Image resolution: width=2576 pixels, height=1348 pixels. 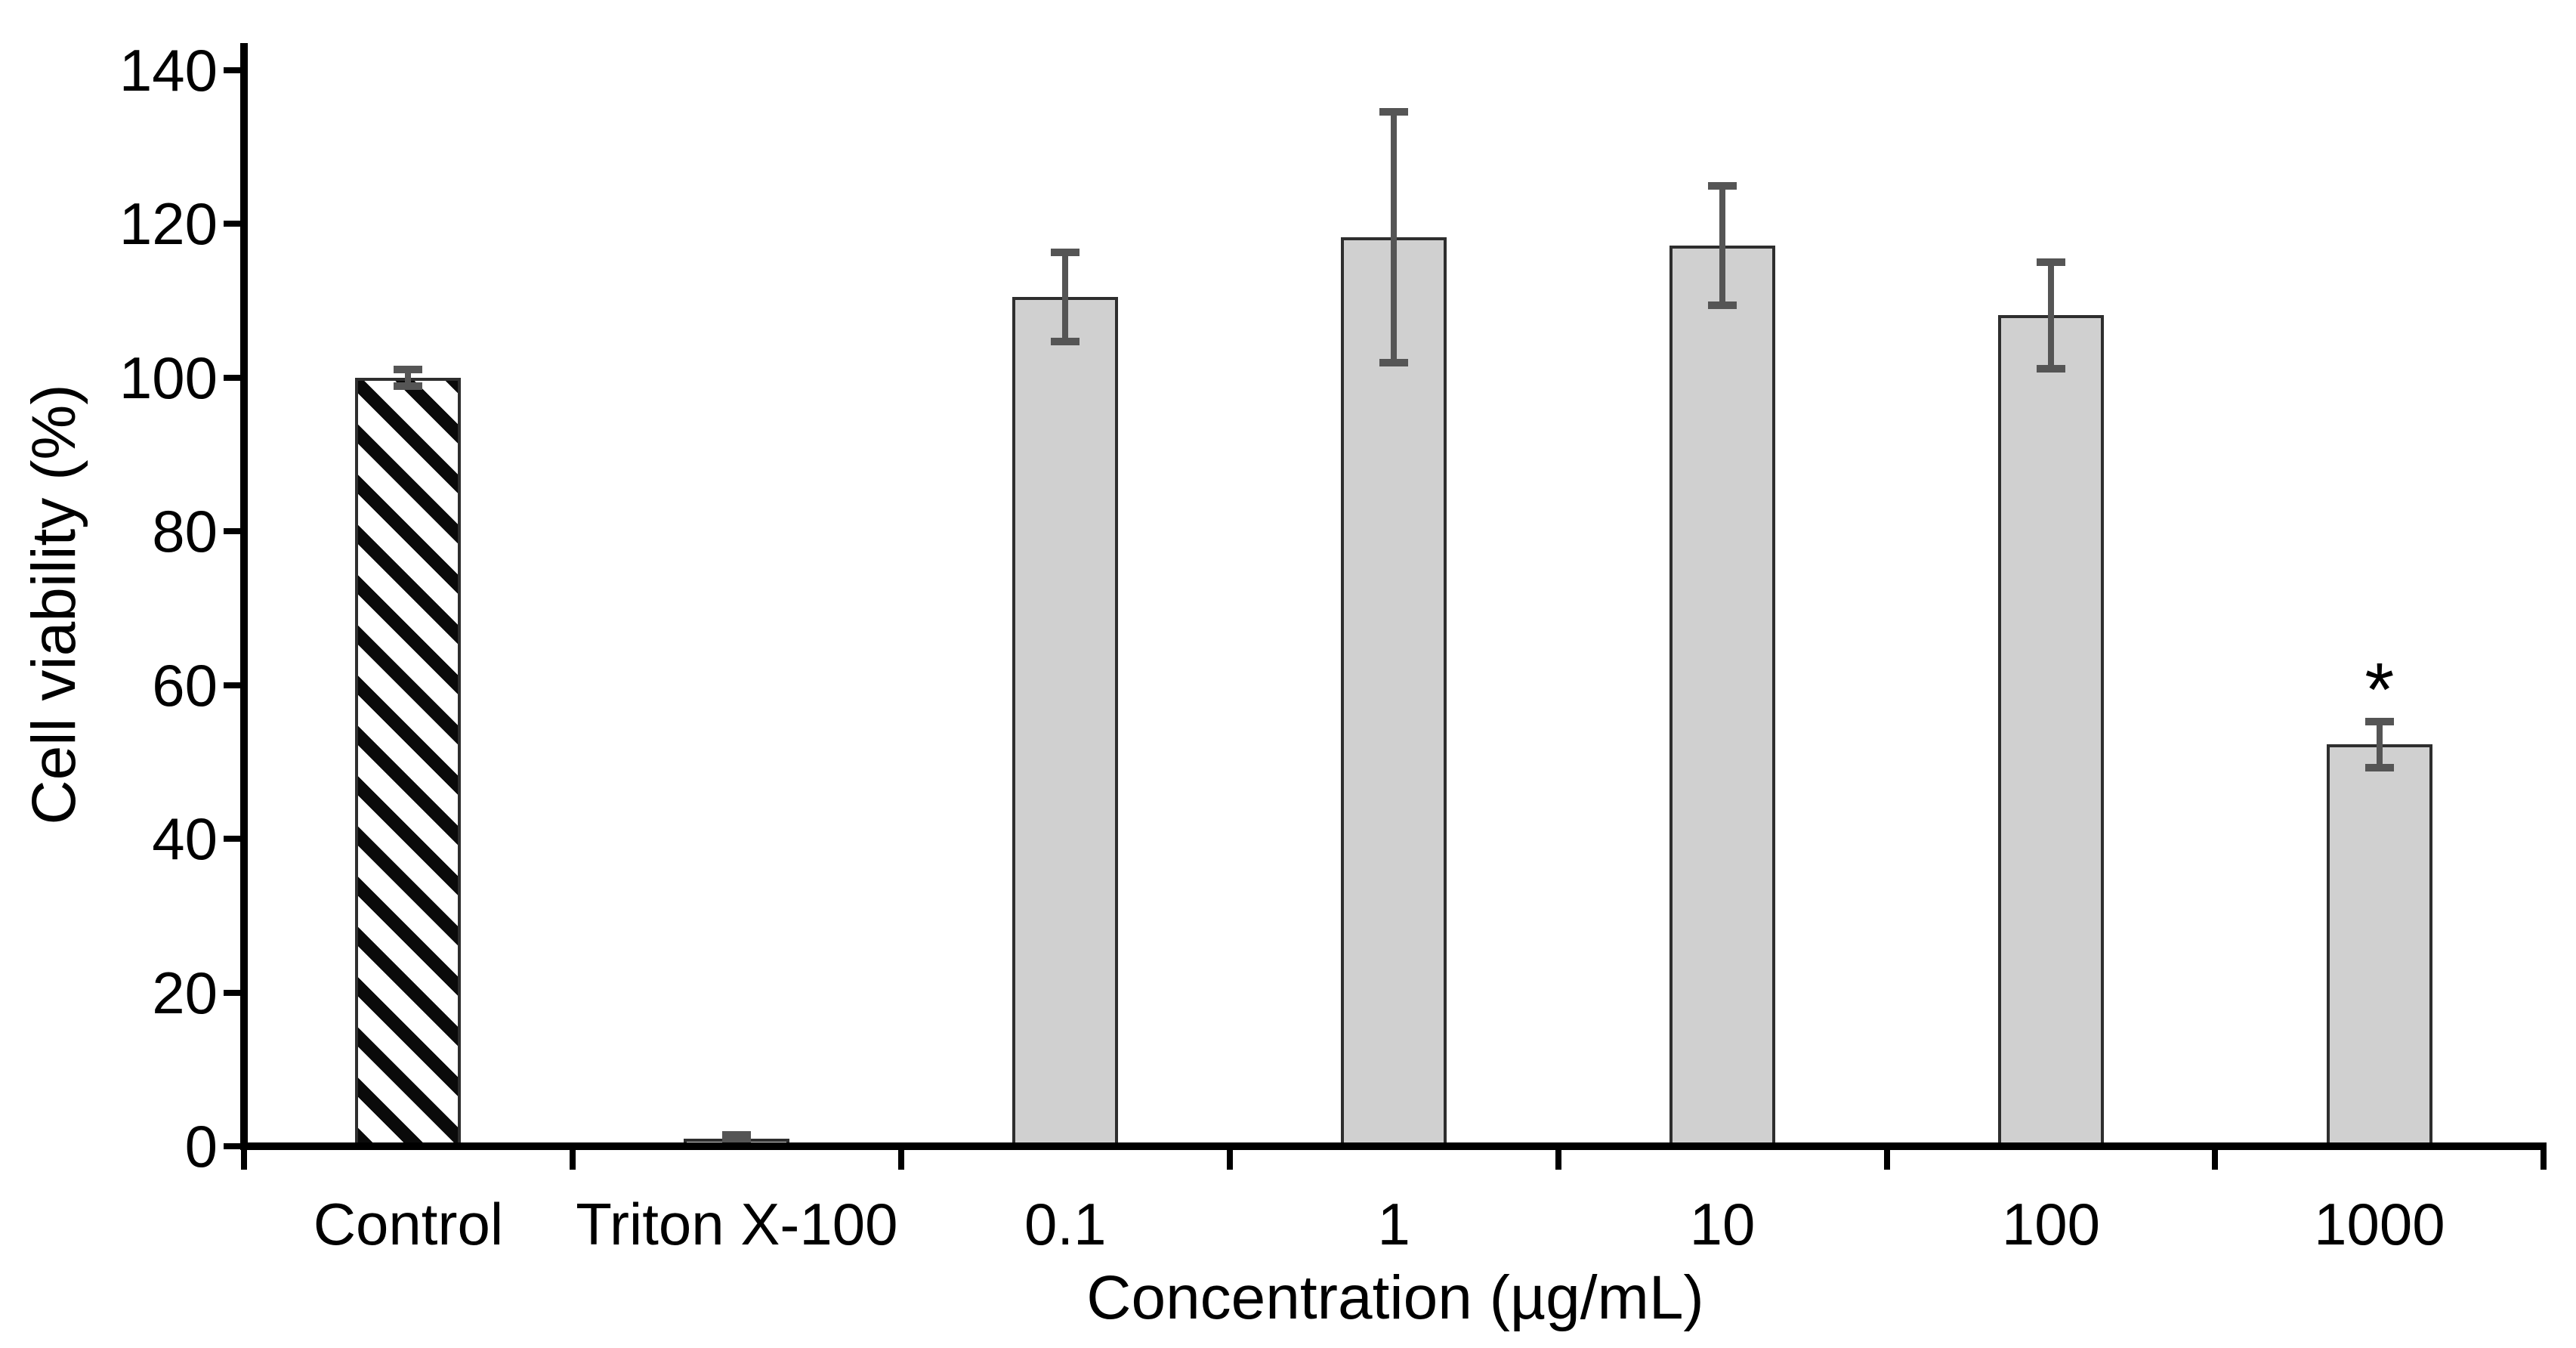 What do you see at coordinates (1722, 1224) in the screenshot?
I see `x-tick-label: 10` at bounding box center [1722, 1224].